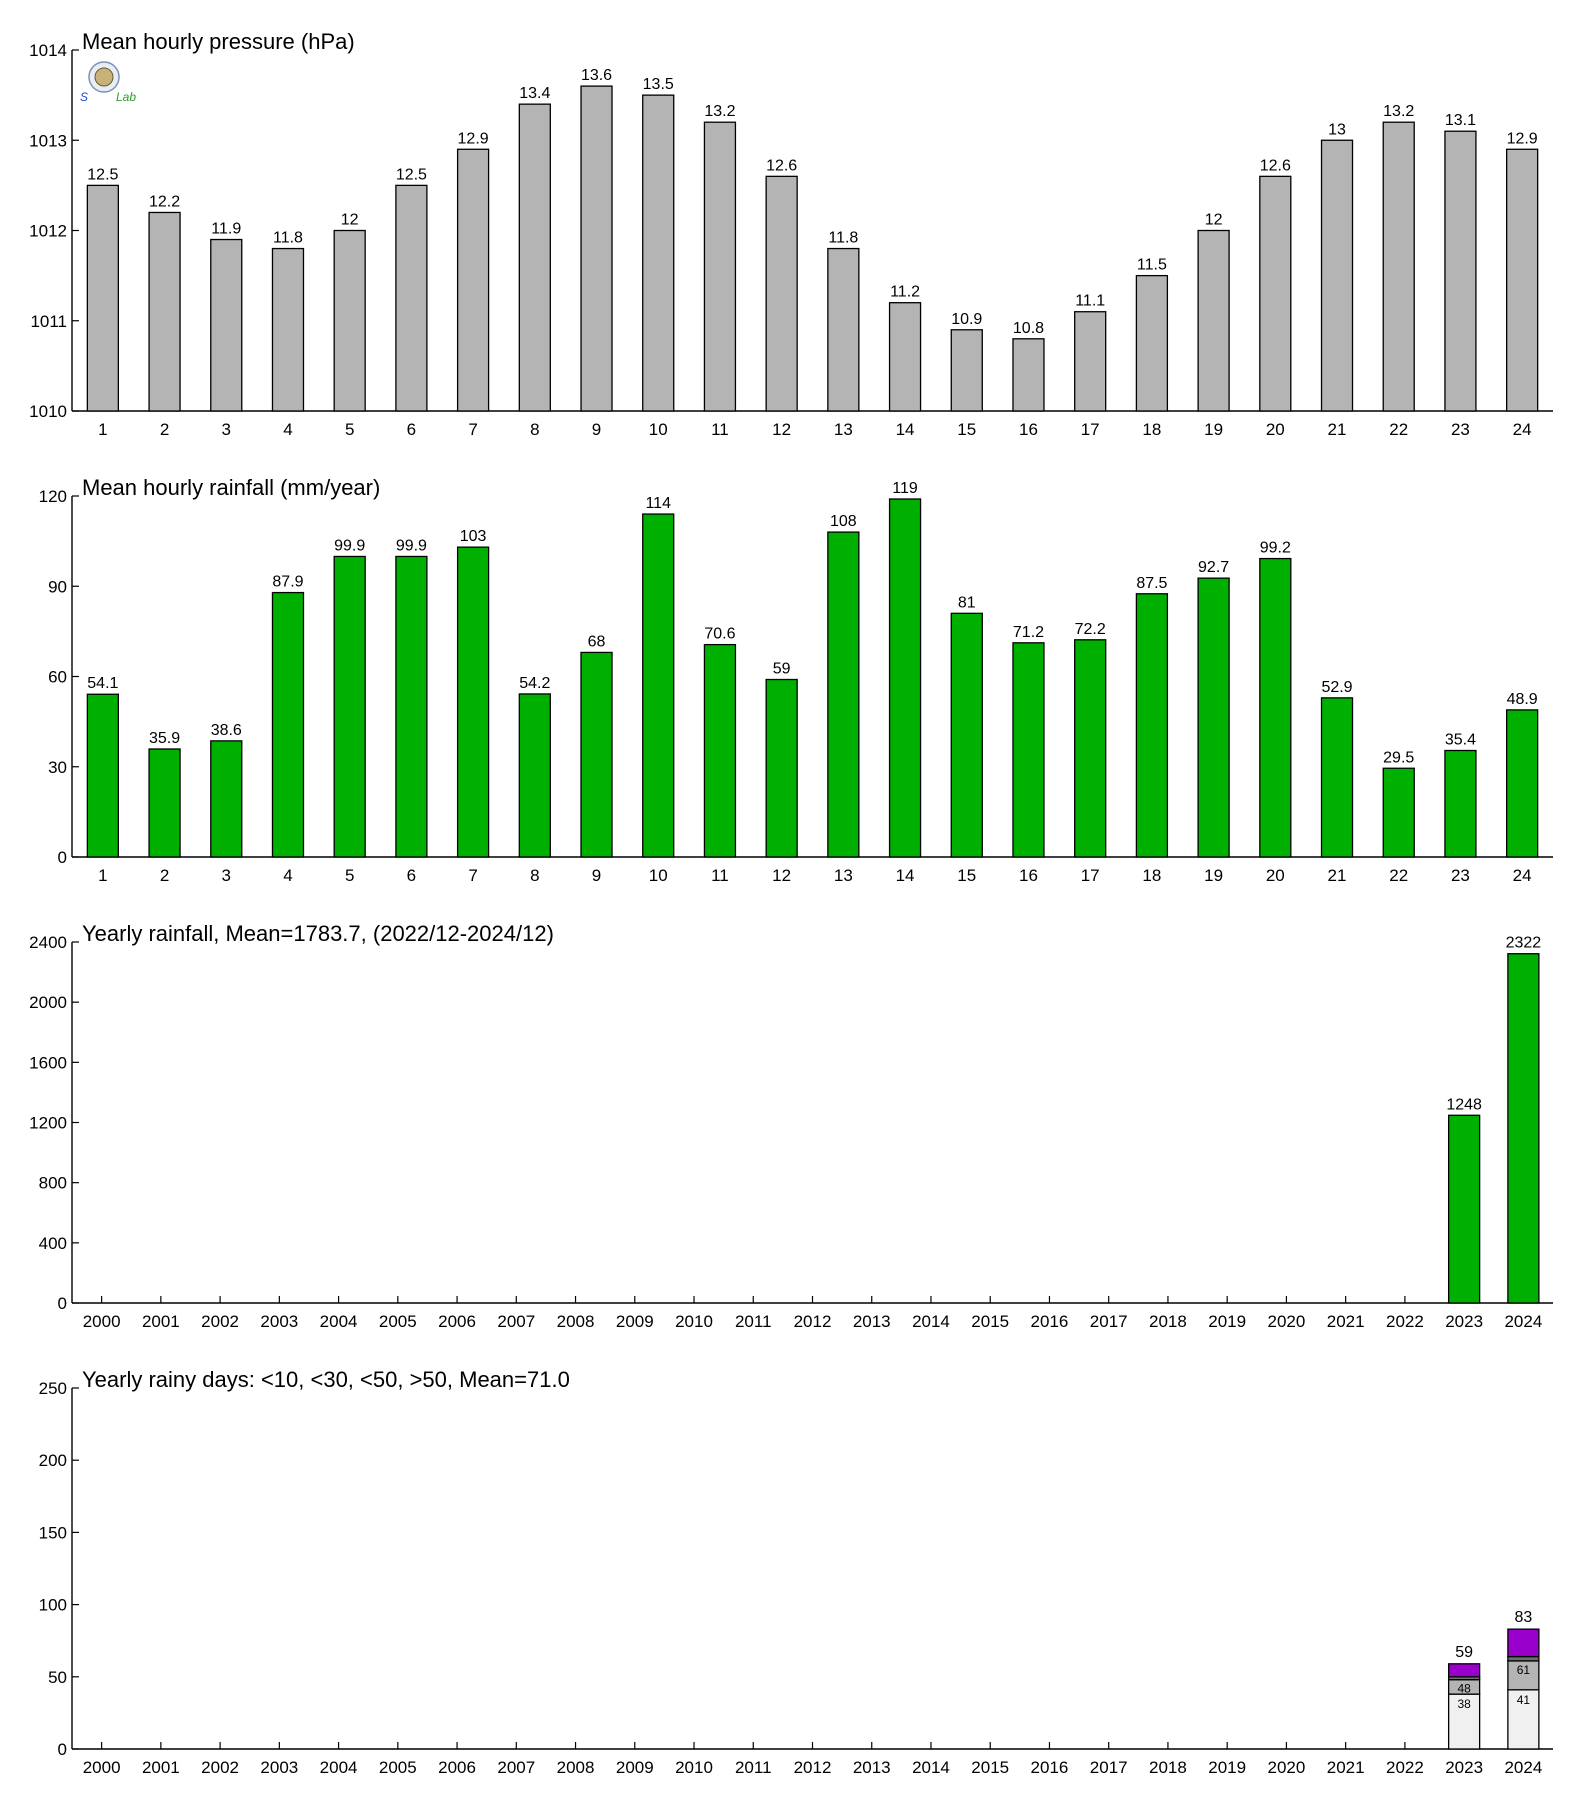 The width and height of the screenshot is (1580, 1800). I want to click on x-tick-label: 2002, so click(220, 1767).